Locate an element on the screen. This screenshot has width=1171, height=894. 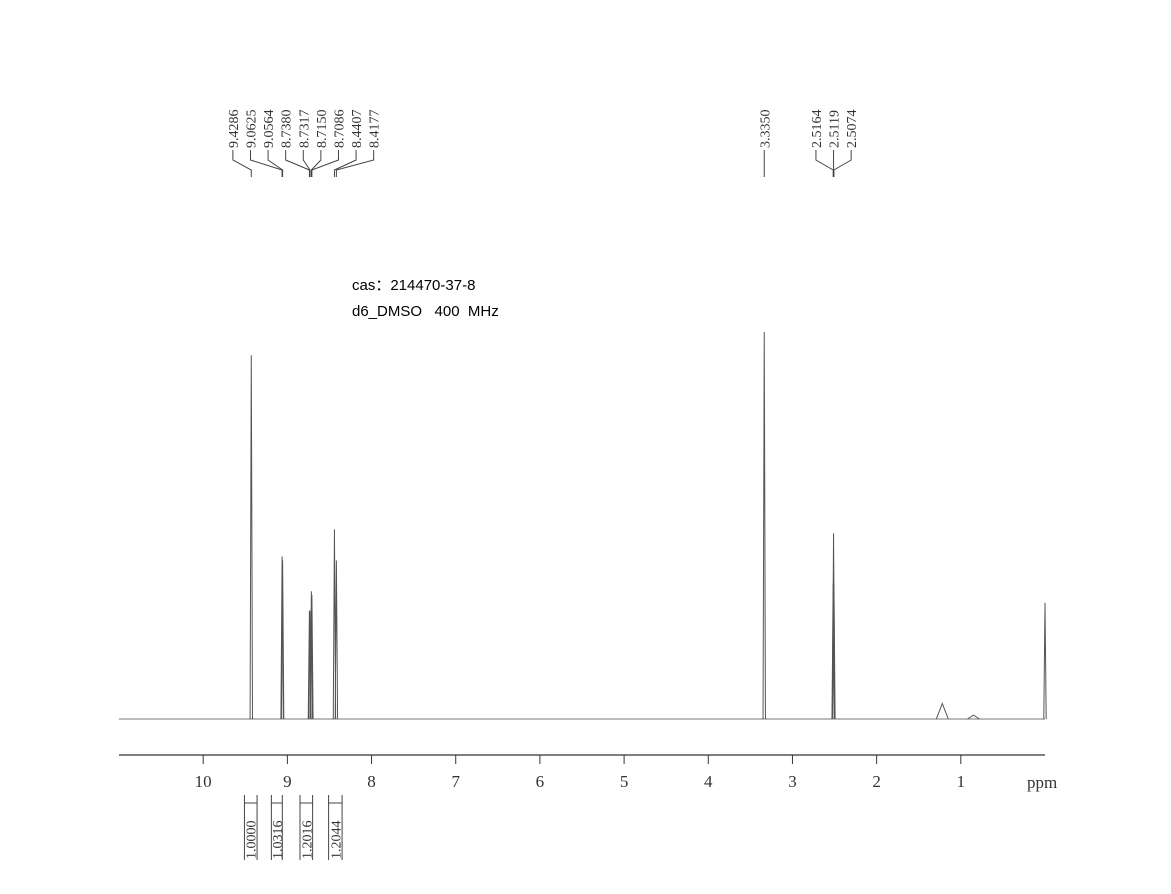
integral-label: 1.2044 is located at coordinates (336, 840).